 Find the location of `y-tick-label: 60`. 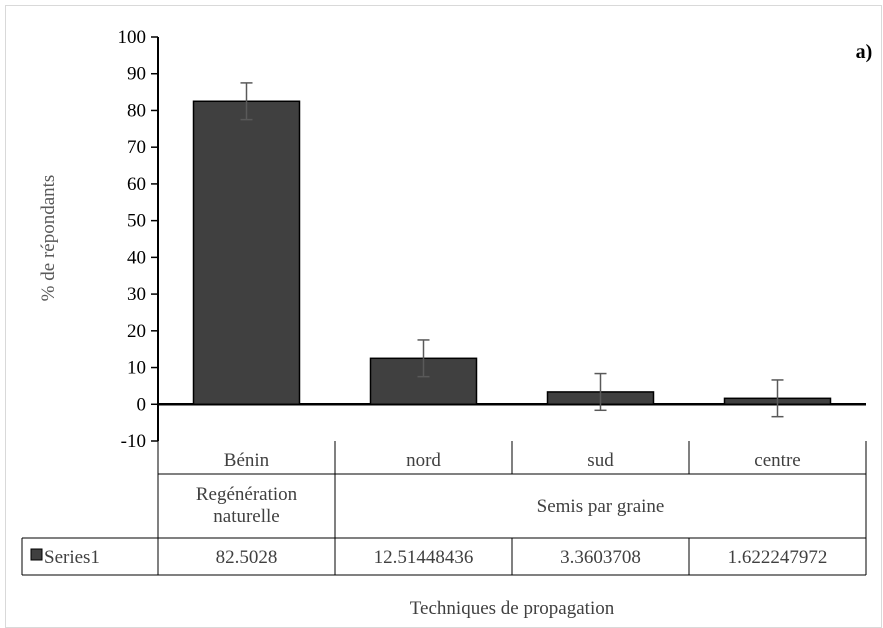

y-tick-label: 60 is located at coordinates (136, 184).